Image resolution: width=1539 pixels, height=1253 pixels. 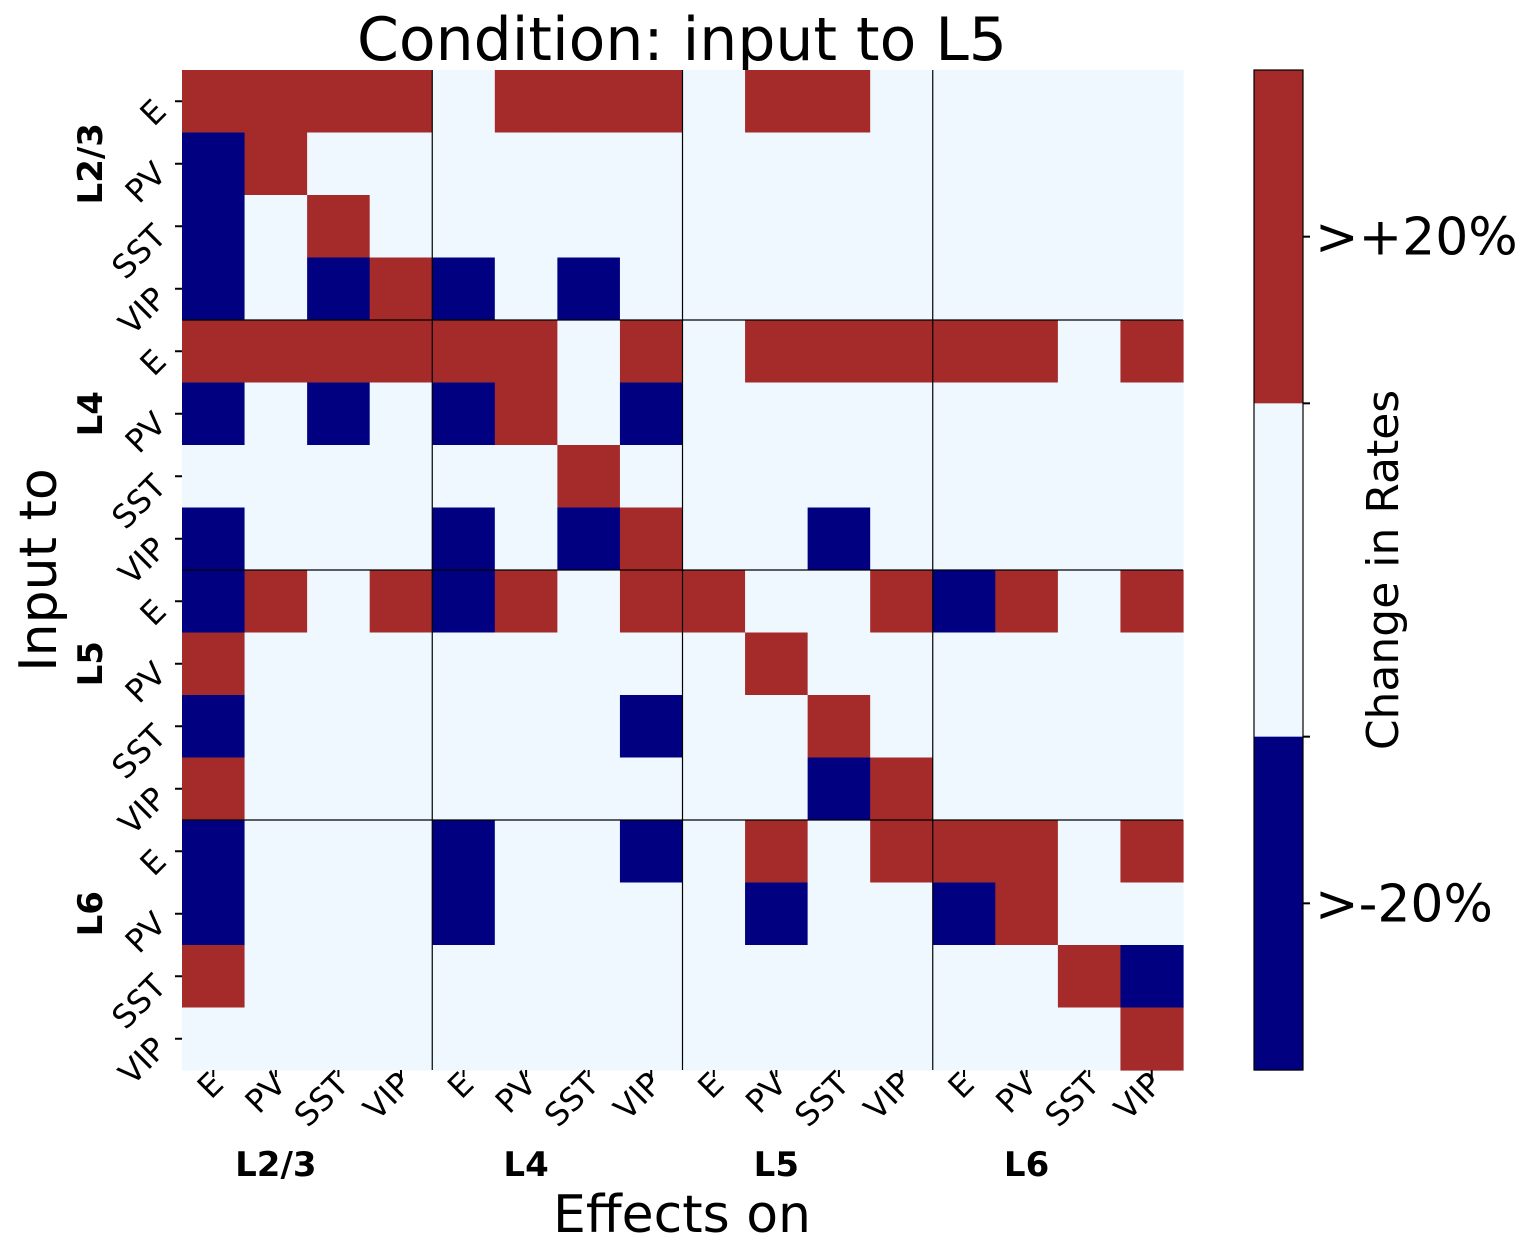 I want to click on x-layer-labels: L2/3 L4 L5 L6, so click(x=642, y=1165).